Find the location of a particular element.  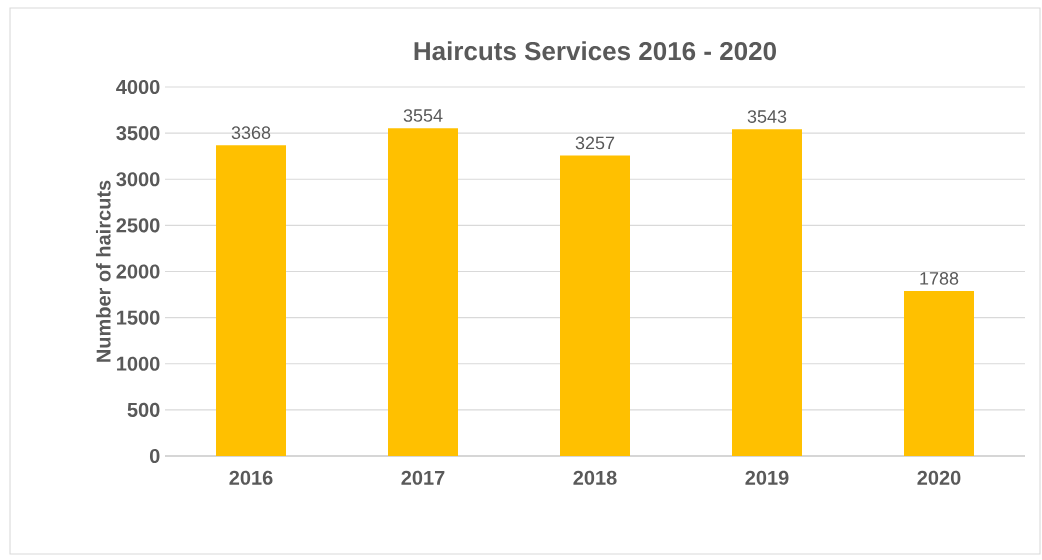

y-tick-label: 3500 is located at coordinates (138, 133).